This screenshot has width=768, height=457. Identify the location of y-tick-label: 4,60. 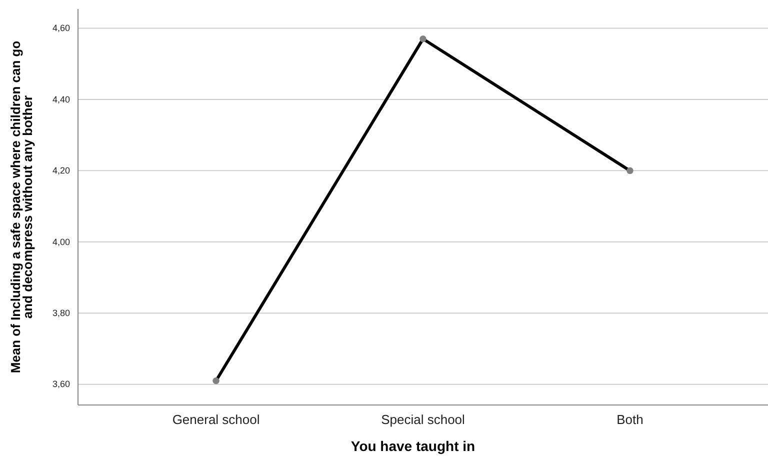
(61, 28).